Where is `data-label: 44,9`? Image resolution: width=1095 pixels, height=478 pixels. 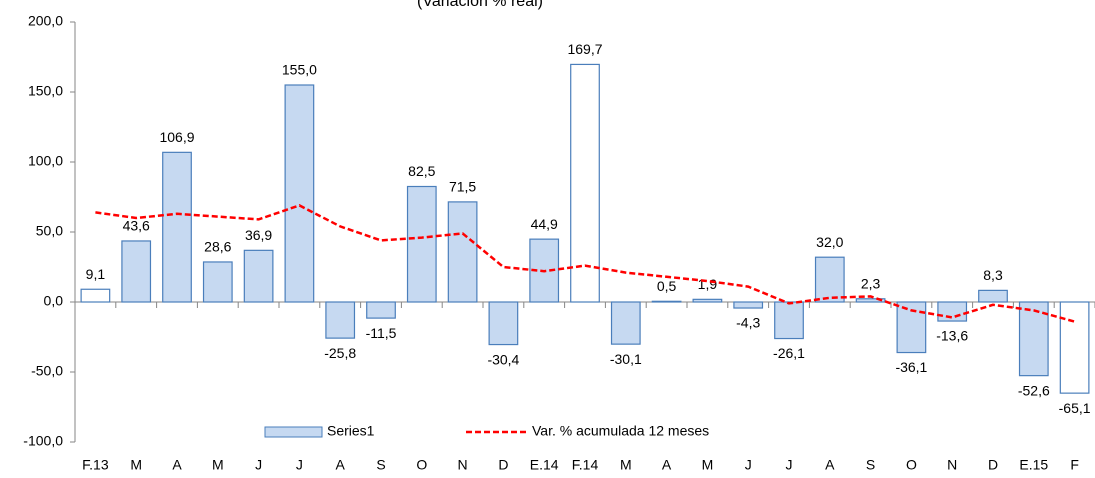 data-label: 44,9 is located at coordinates (544, 224).